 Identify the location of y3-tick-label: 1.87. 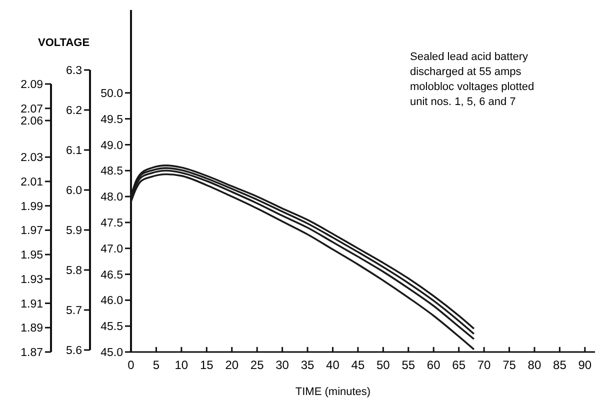
(31, 353).